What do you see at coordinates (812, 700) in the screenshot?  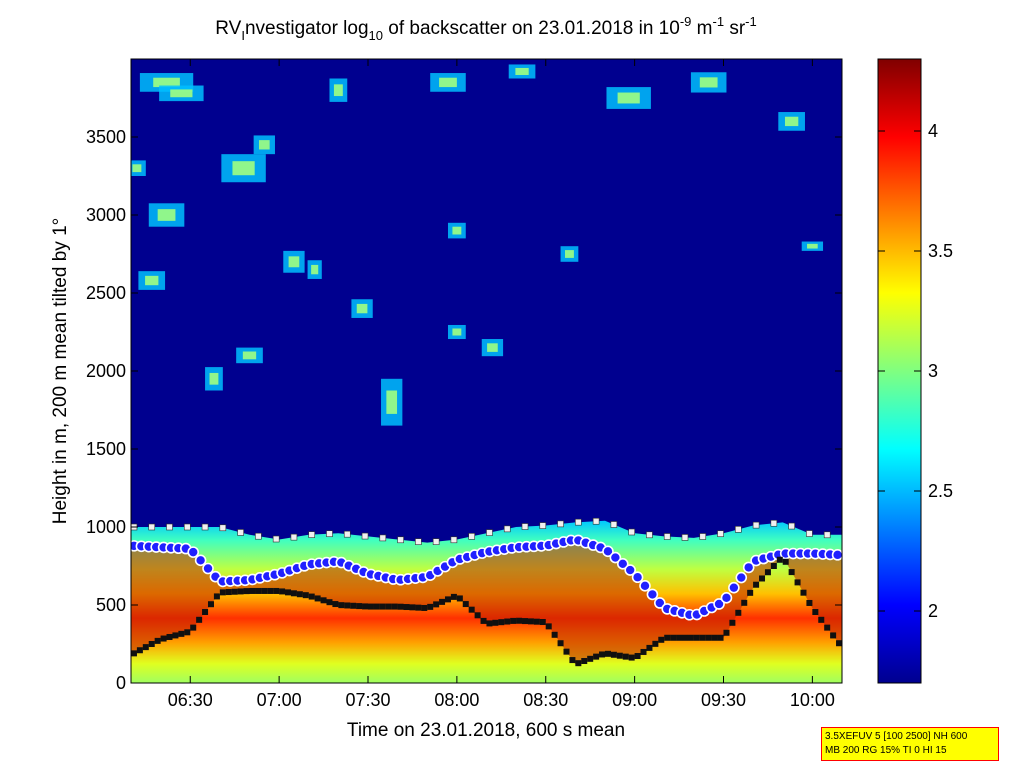 I see `x-tick-label-7: 10:00` at bounding box center [812, 700].